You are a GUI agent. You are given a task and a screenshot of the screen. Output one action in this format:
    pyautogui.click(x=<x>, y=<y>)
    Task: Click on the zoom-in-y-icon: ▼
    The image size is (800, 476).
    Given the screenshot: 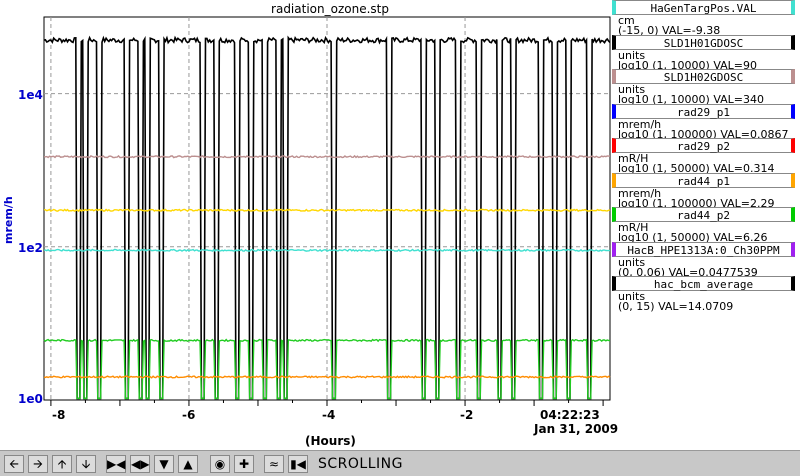 What is the action you would take?
    pyautogui.click(x=164, y=464)
    